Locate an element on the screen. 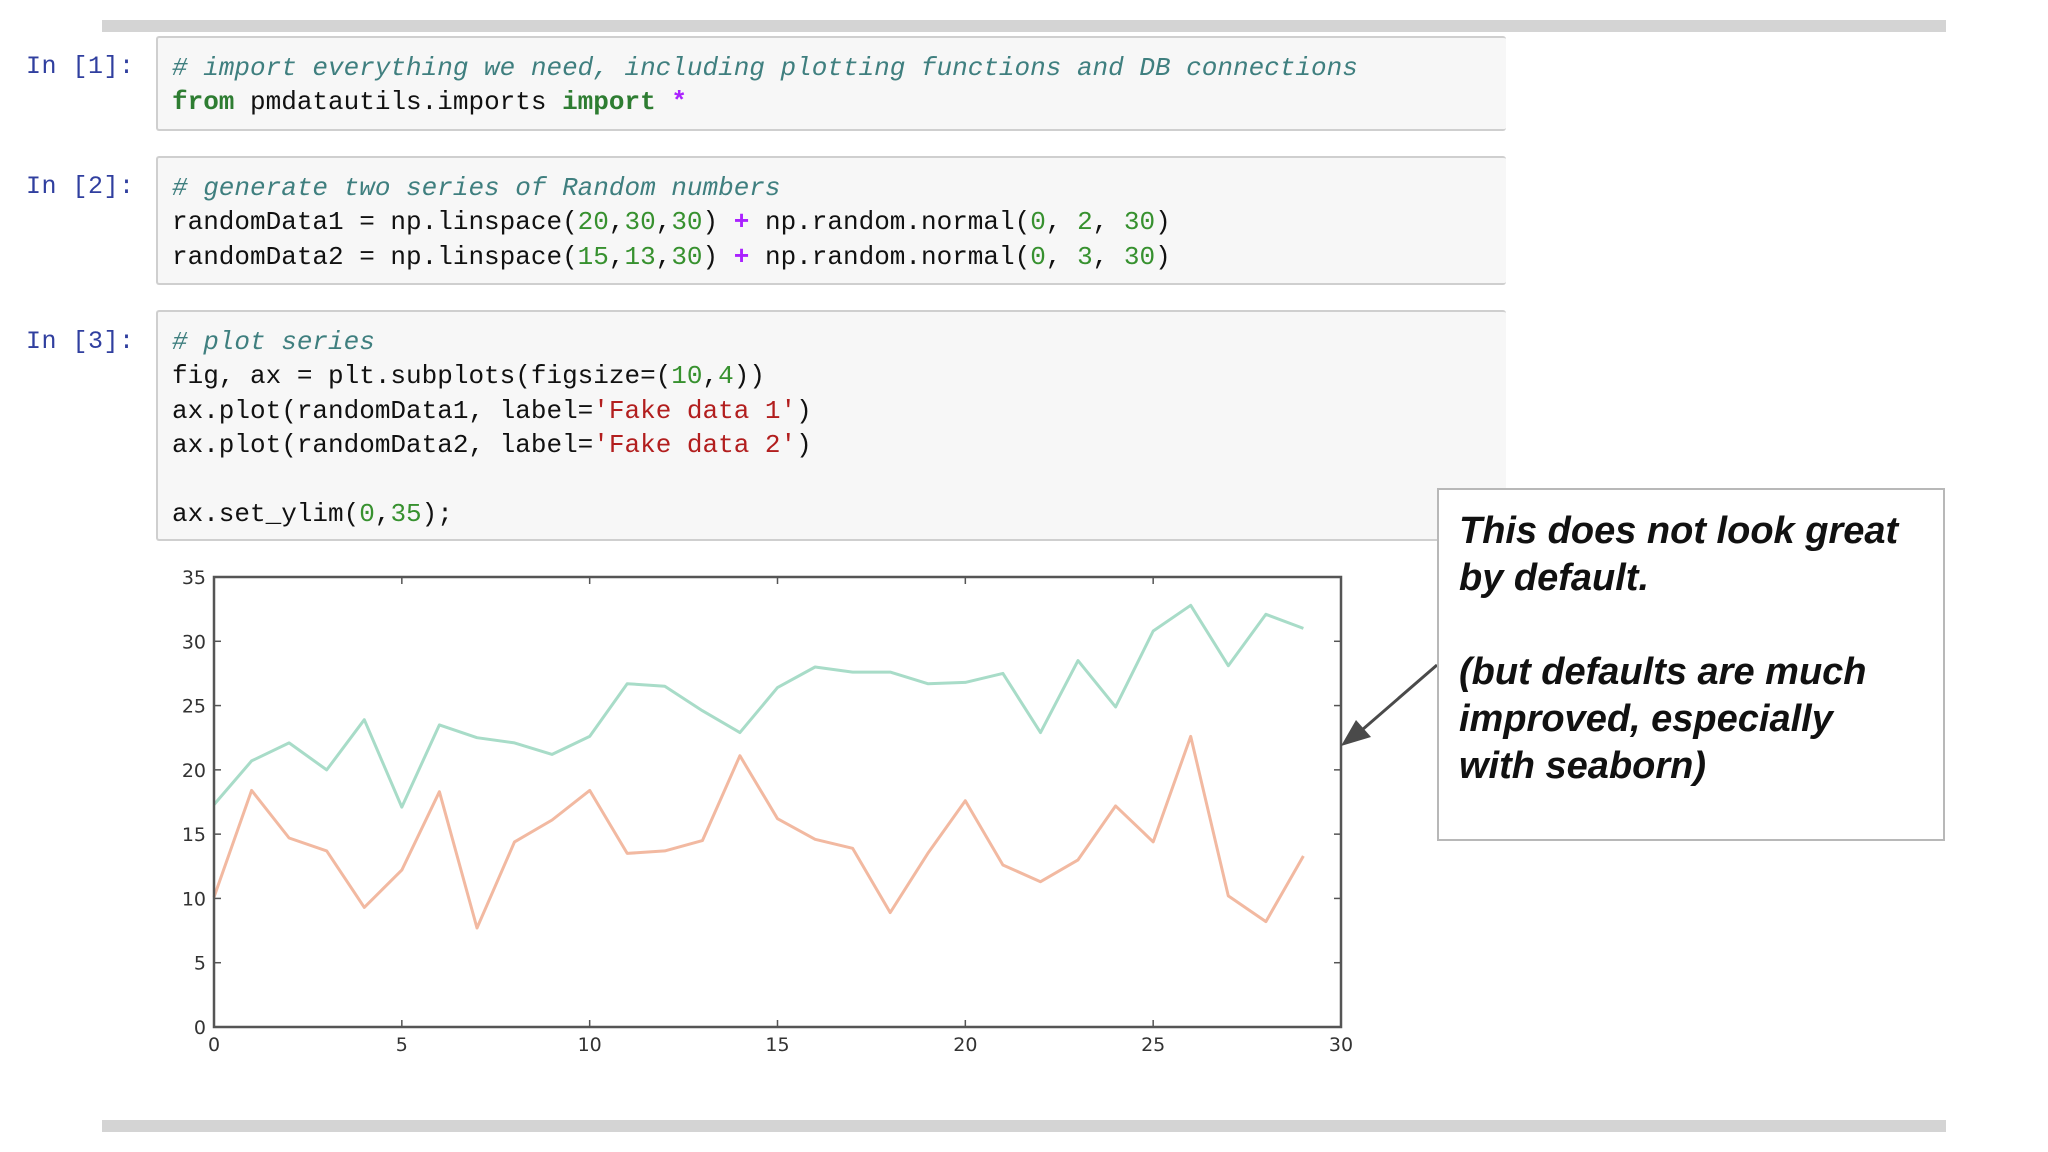  code-token: fig, ax = plt.subplots(figsize=( is located at coordinates (422, 376).